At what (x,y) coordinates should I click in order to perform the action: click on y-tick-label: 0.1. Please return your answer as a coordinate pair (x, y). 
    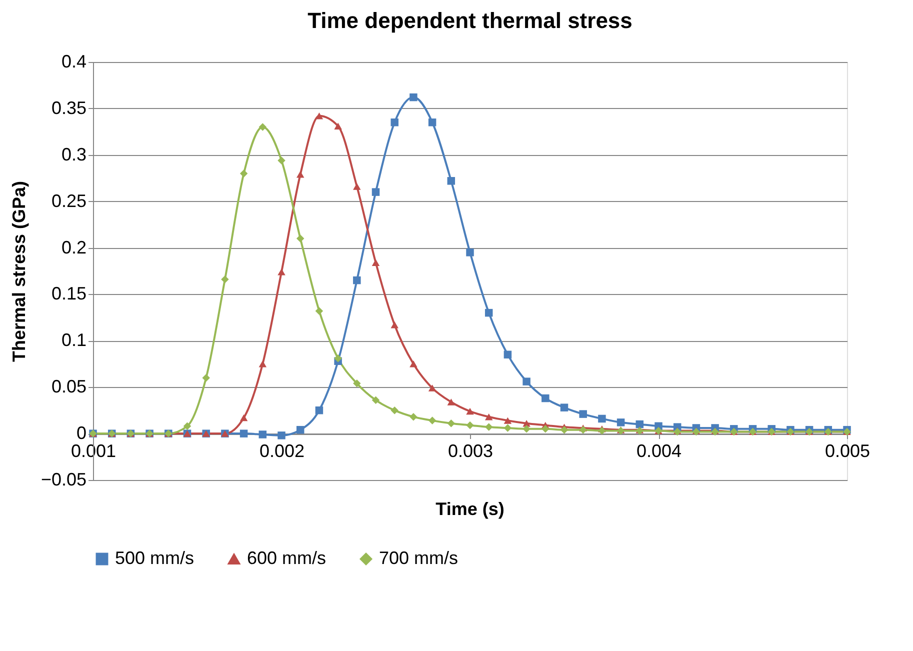
    Looking at the image, I should click on (73, 340).